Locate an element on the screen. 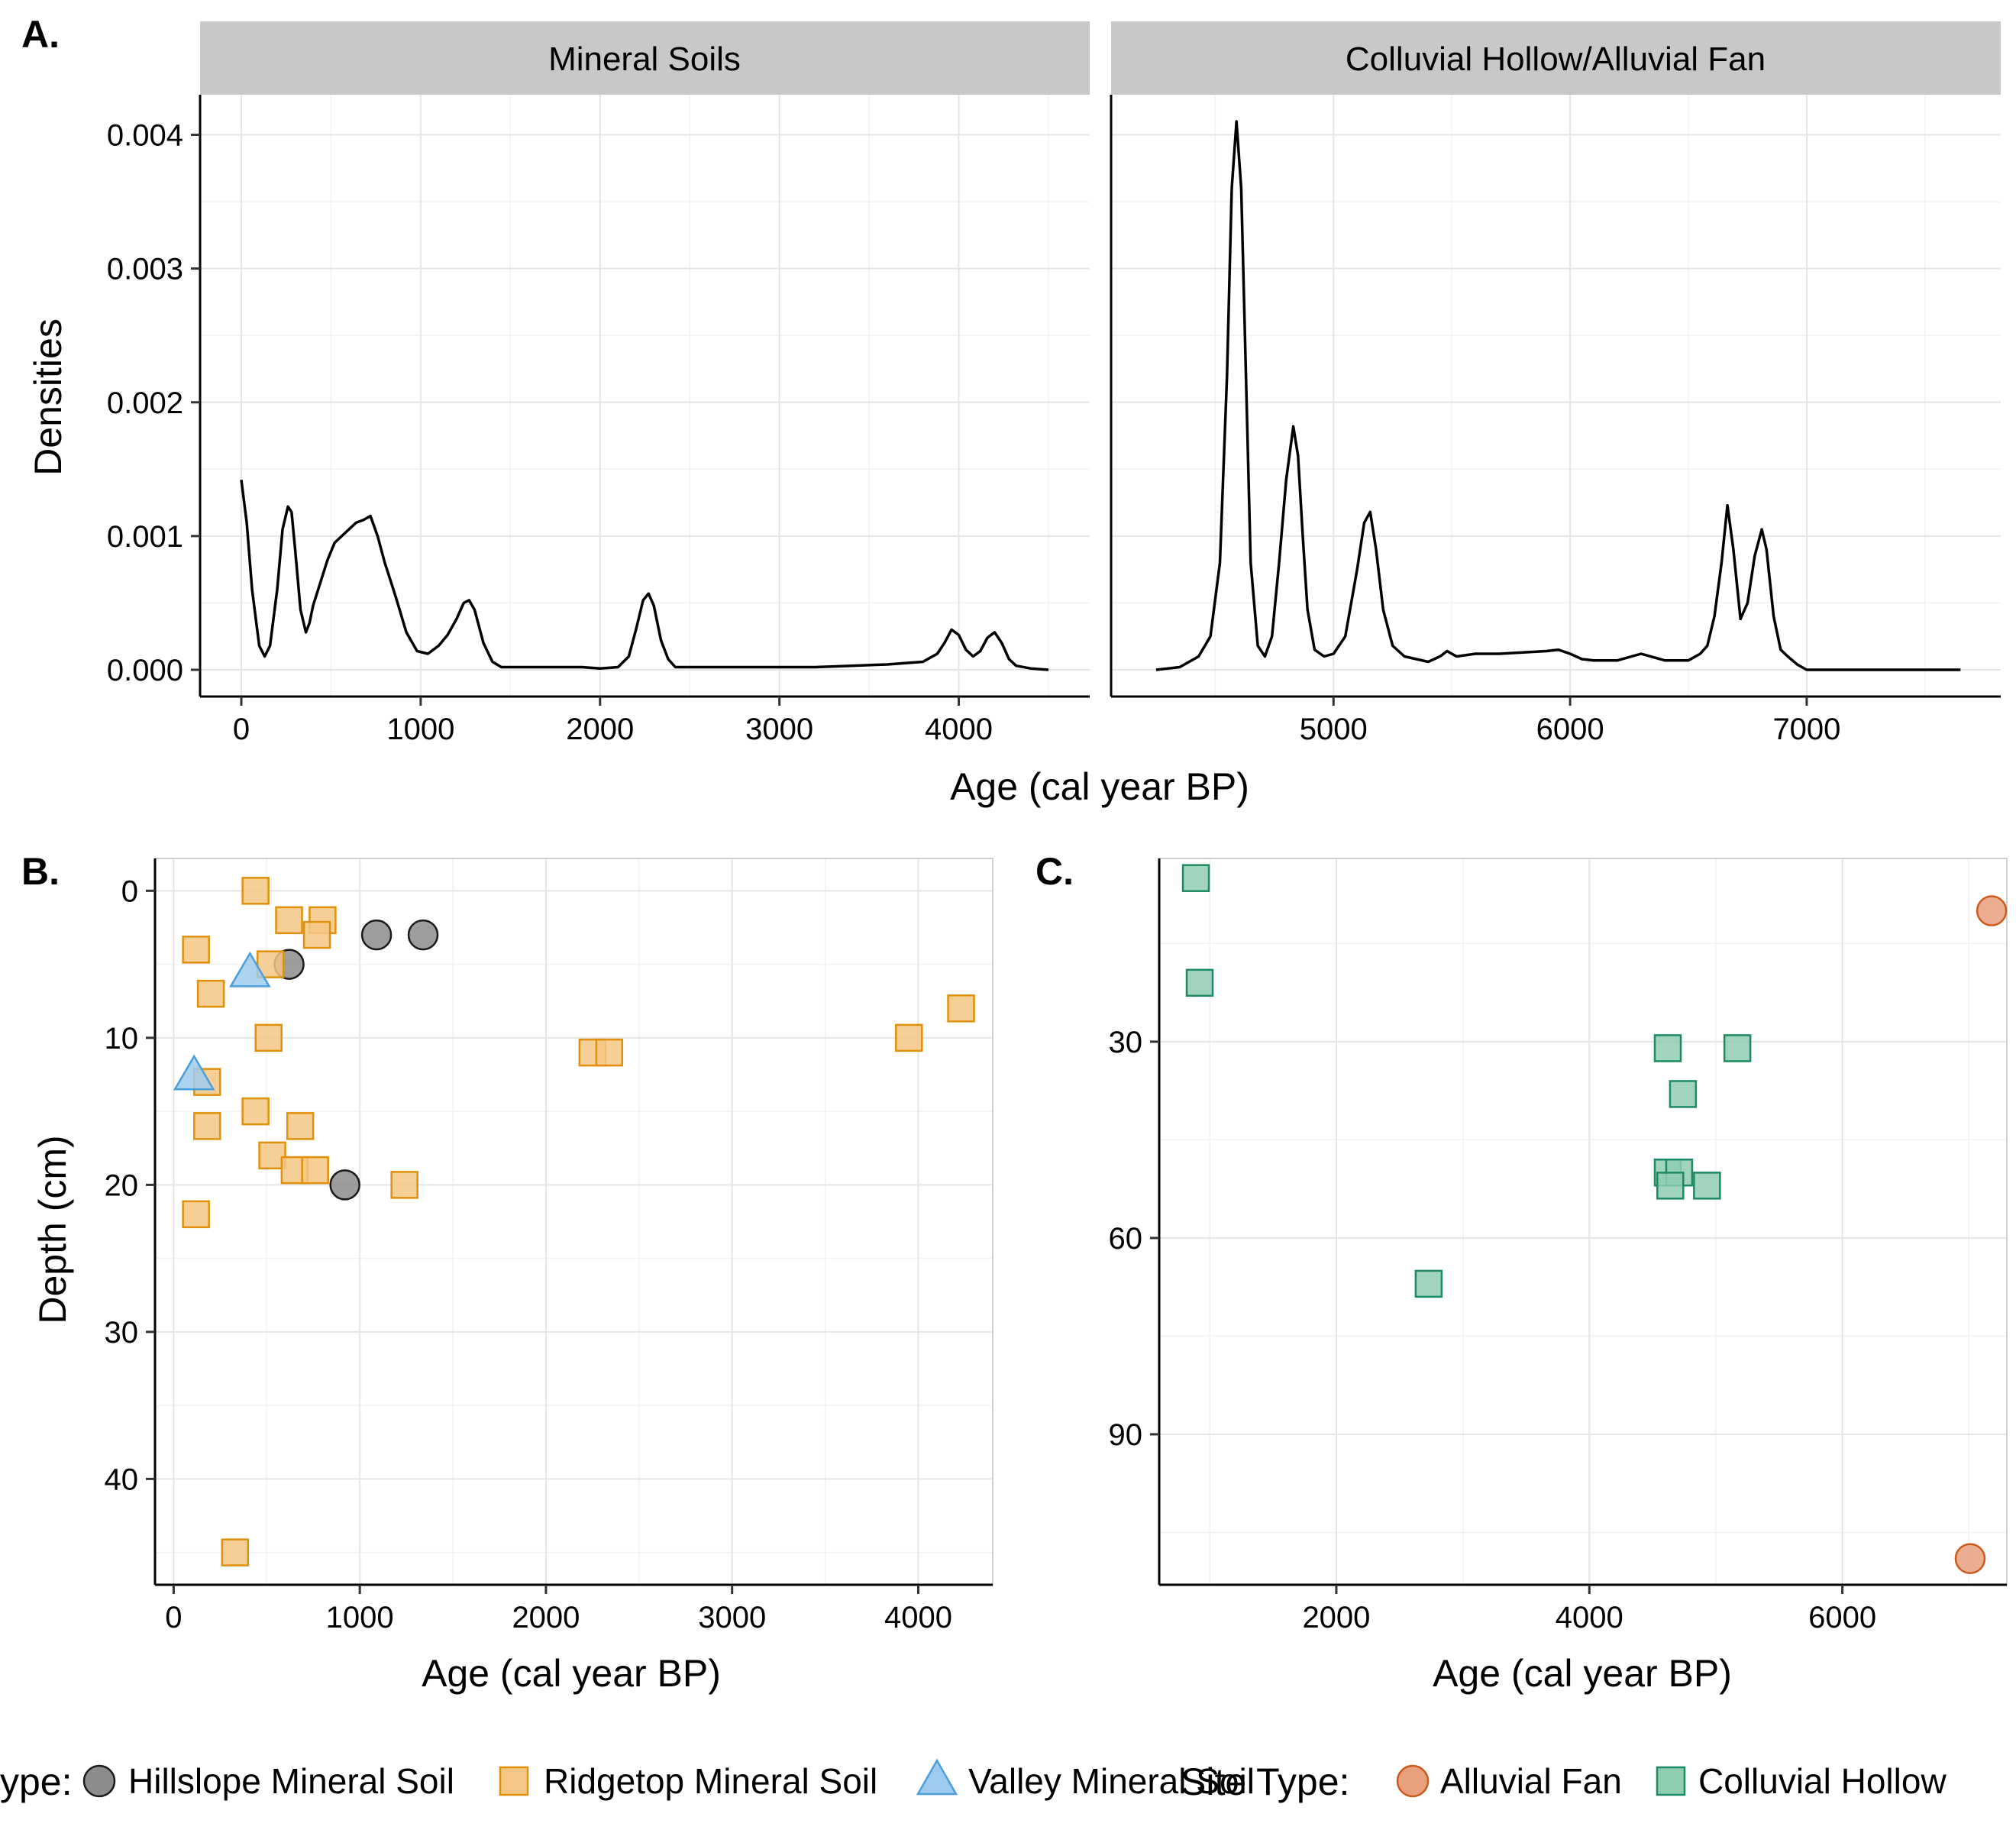 This screenshot has width=2016, height=1833. legend-site-type-hollow-fan: Site Type: Alluvial Fan Colluvial Hollow is located at coordinates (1564, 1782).